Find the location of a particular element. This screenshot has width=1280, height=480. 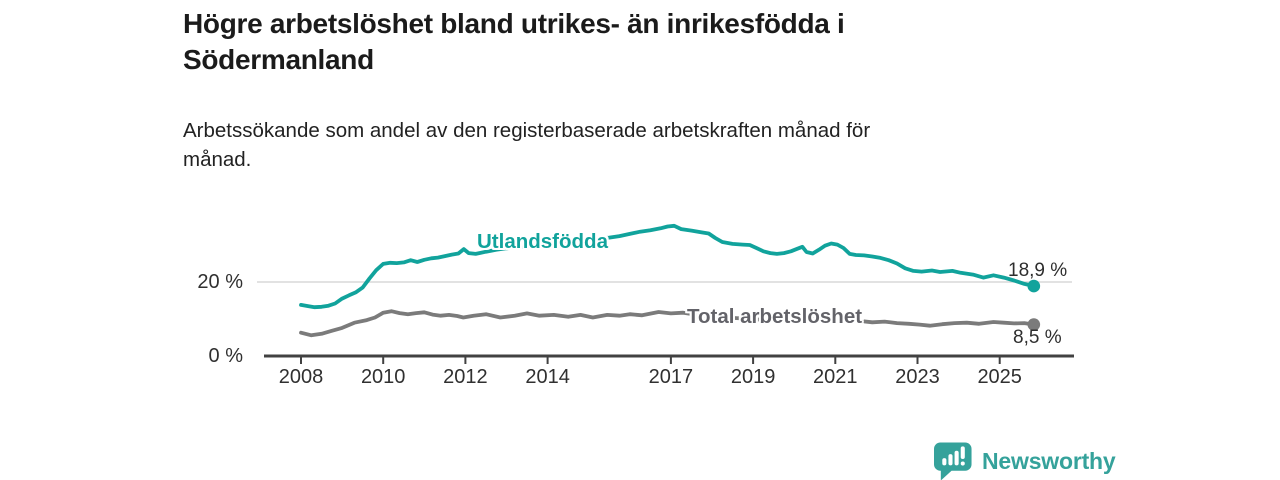

x-axis-tick-label-2021: 2021 is located at coordinates (835, 377).